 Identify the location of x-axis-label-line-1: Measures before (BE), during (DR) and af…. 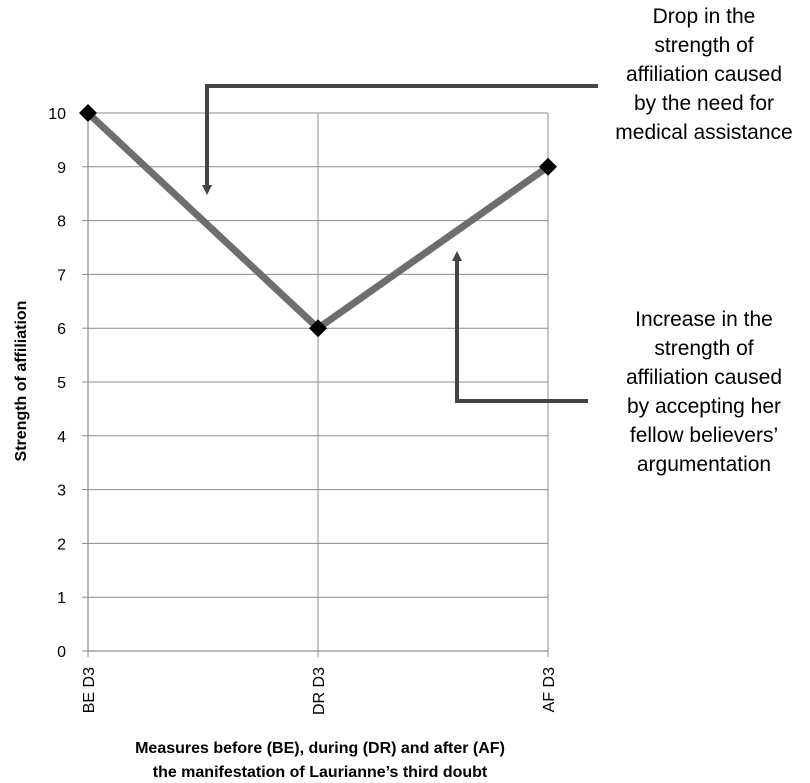
(320, 748).